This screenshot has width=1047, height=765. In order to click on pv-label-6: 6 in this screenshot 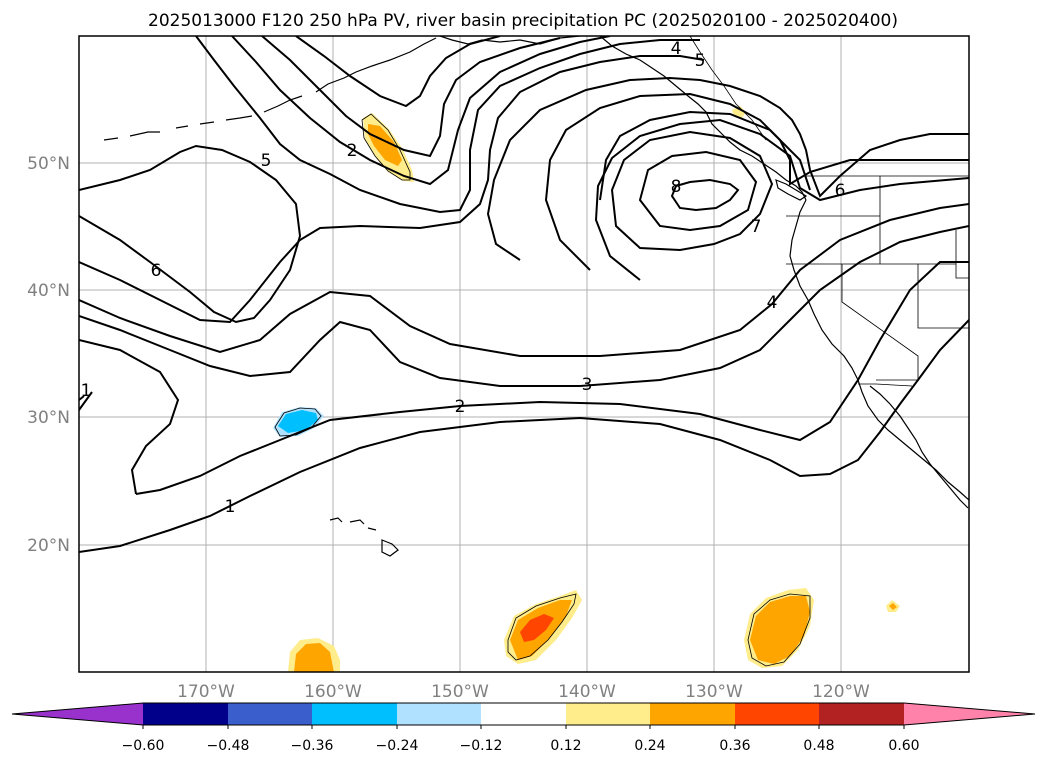, I will do `click(840, 191)`.